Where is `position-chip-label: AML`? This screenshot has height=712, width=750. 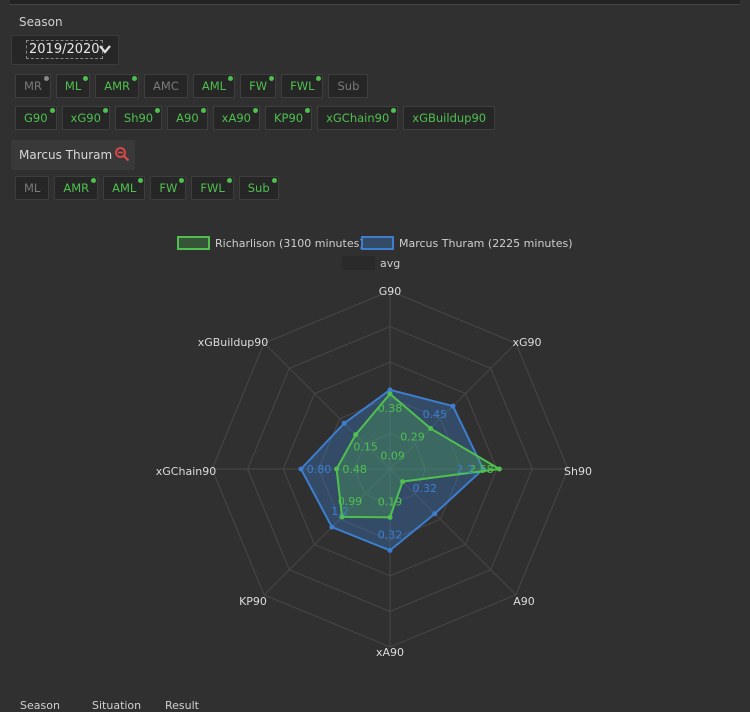
position-chip-label: AML is located at coordinates (214, 86).